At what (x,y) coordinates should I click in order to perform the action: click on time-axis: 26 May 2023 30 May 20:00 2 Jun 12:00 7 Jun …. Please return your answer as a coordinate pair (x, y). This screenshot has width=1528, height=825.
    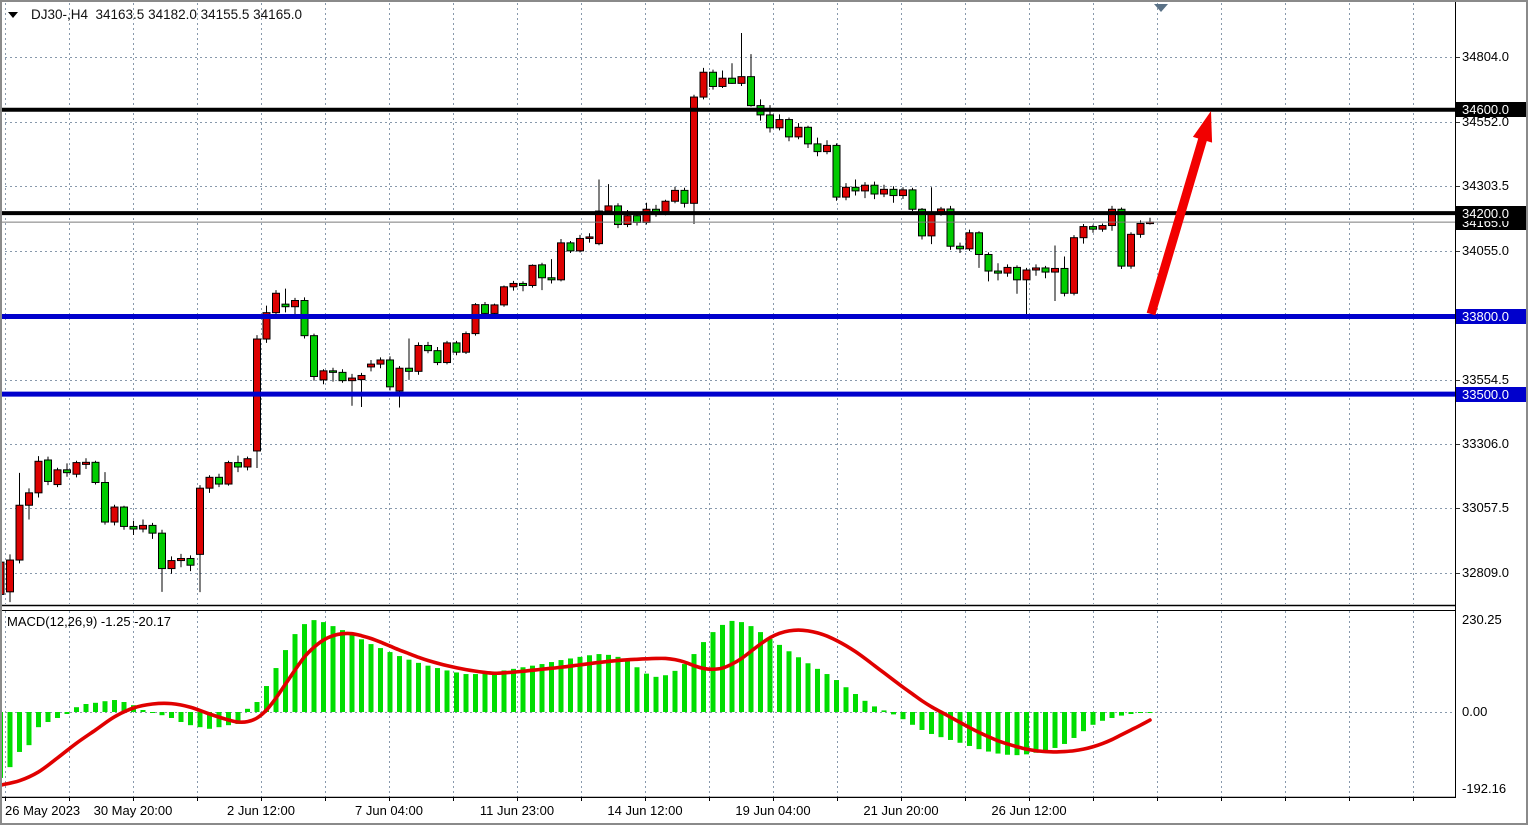
    Looking at the image, I should click on (728, 811).